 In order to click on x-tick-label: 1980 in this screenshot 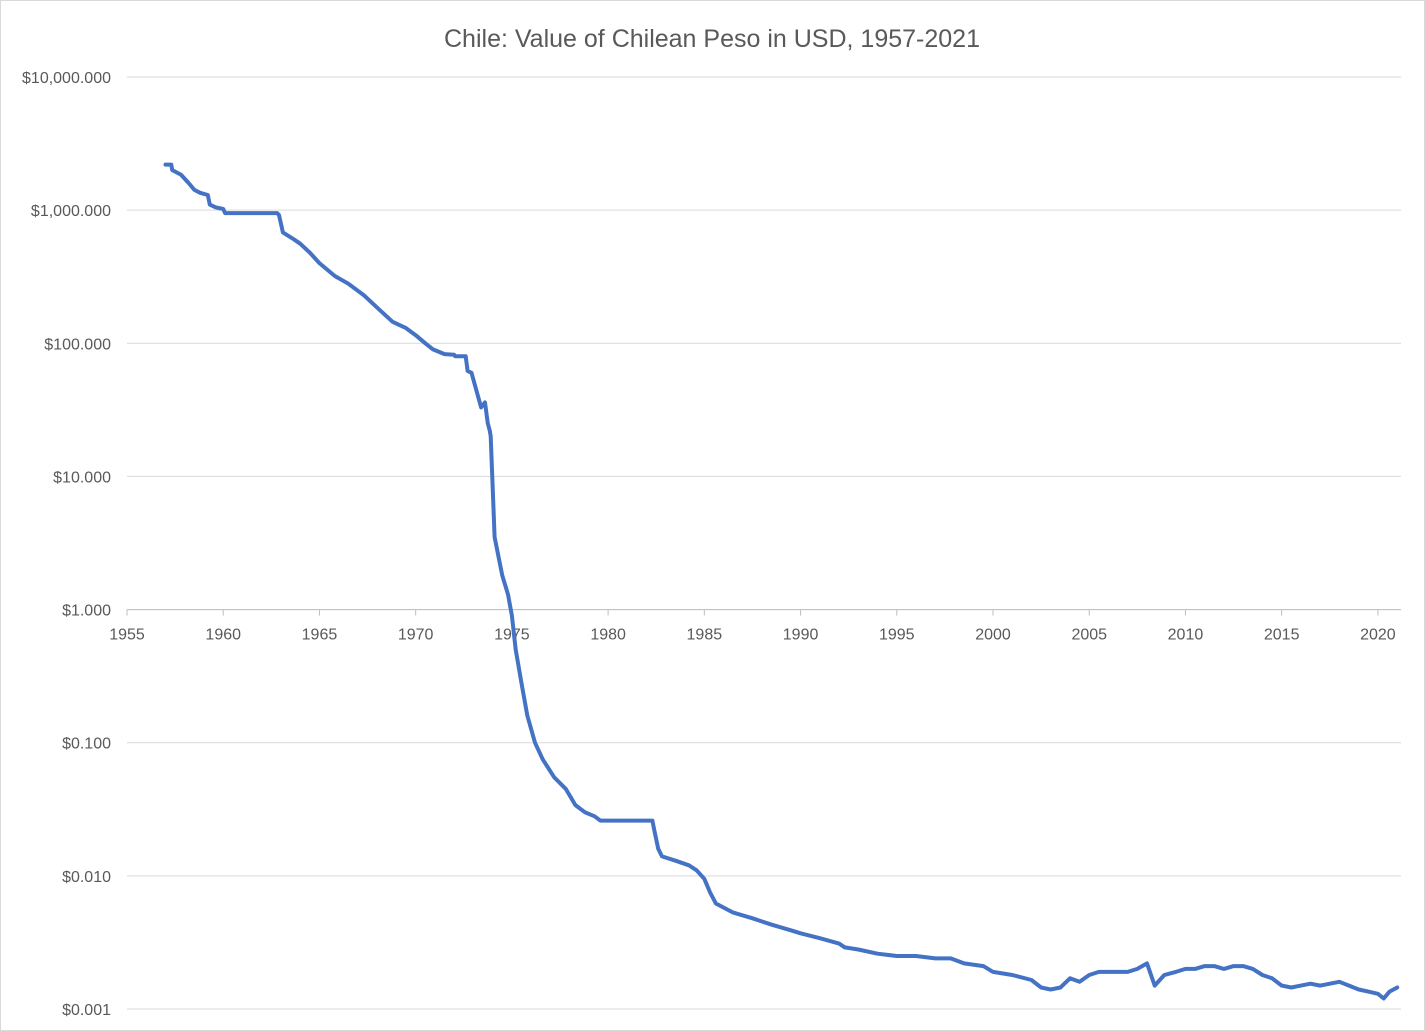, I will do `click(608, 635)`.